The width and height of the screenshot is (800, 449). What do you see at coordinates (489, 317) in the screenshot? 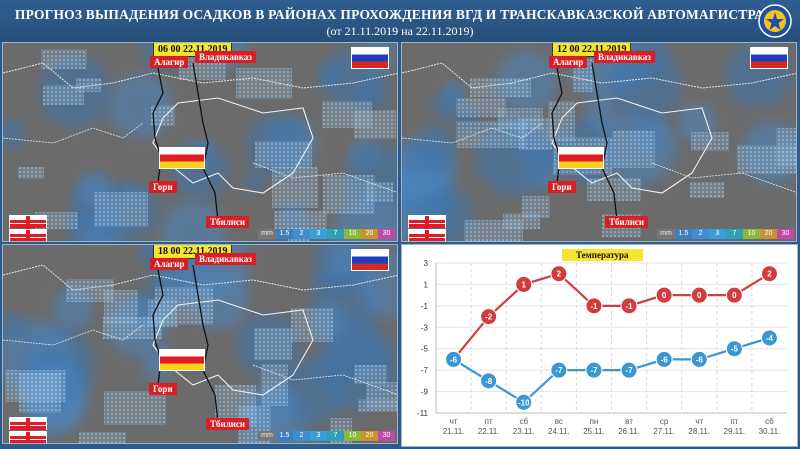
I see `data-label: -2` at bounding box center [489, 317].